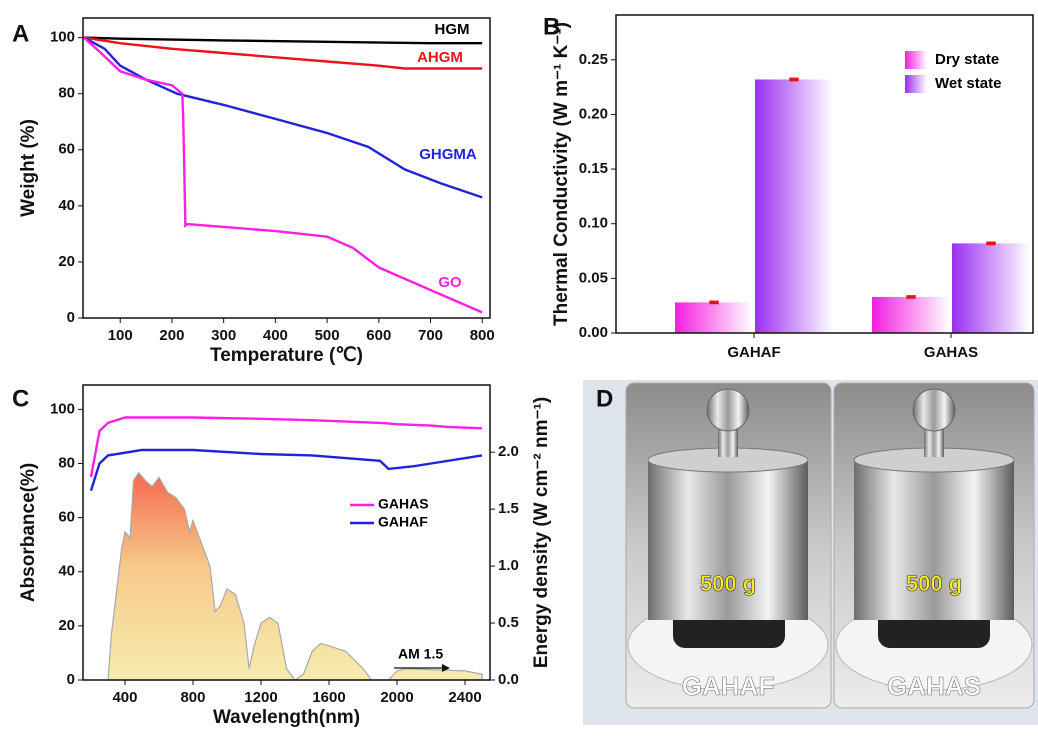  What do you see at coordinates (508, 508) in the screenshot?
I see `y2-tick-label: 1.5` at bounding box center [508, 508].